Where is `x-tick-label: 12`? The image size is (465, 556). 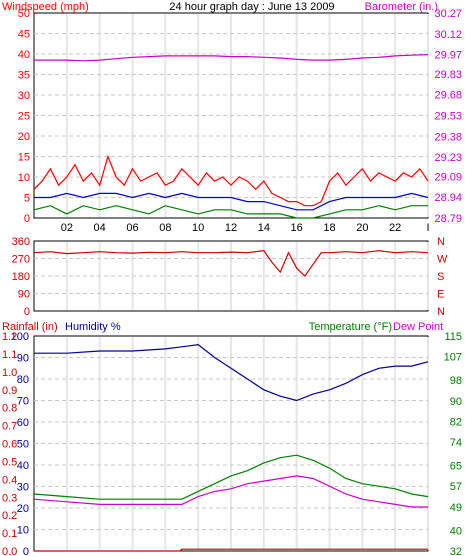
x-tick-label: 12 is located at coordinates (231, 228).